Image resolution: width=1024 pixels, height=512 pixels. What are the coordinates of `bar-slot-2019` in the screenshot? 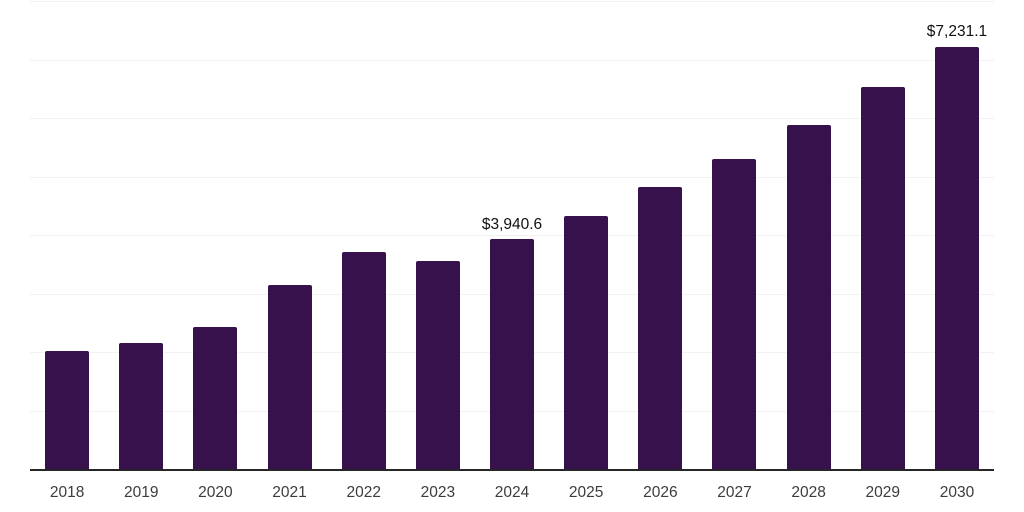 It's located at (141, 236).